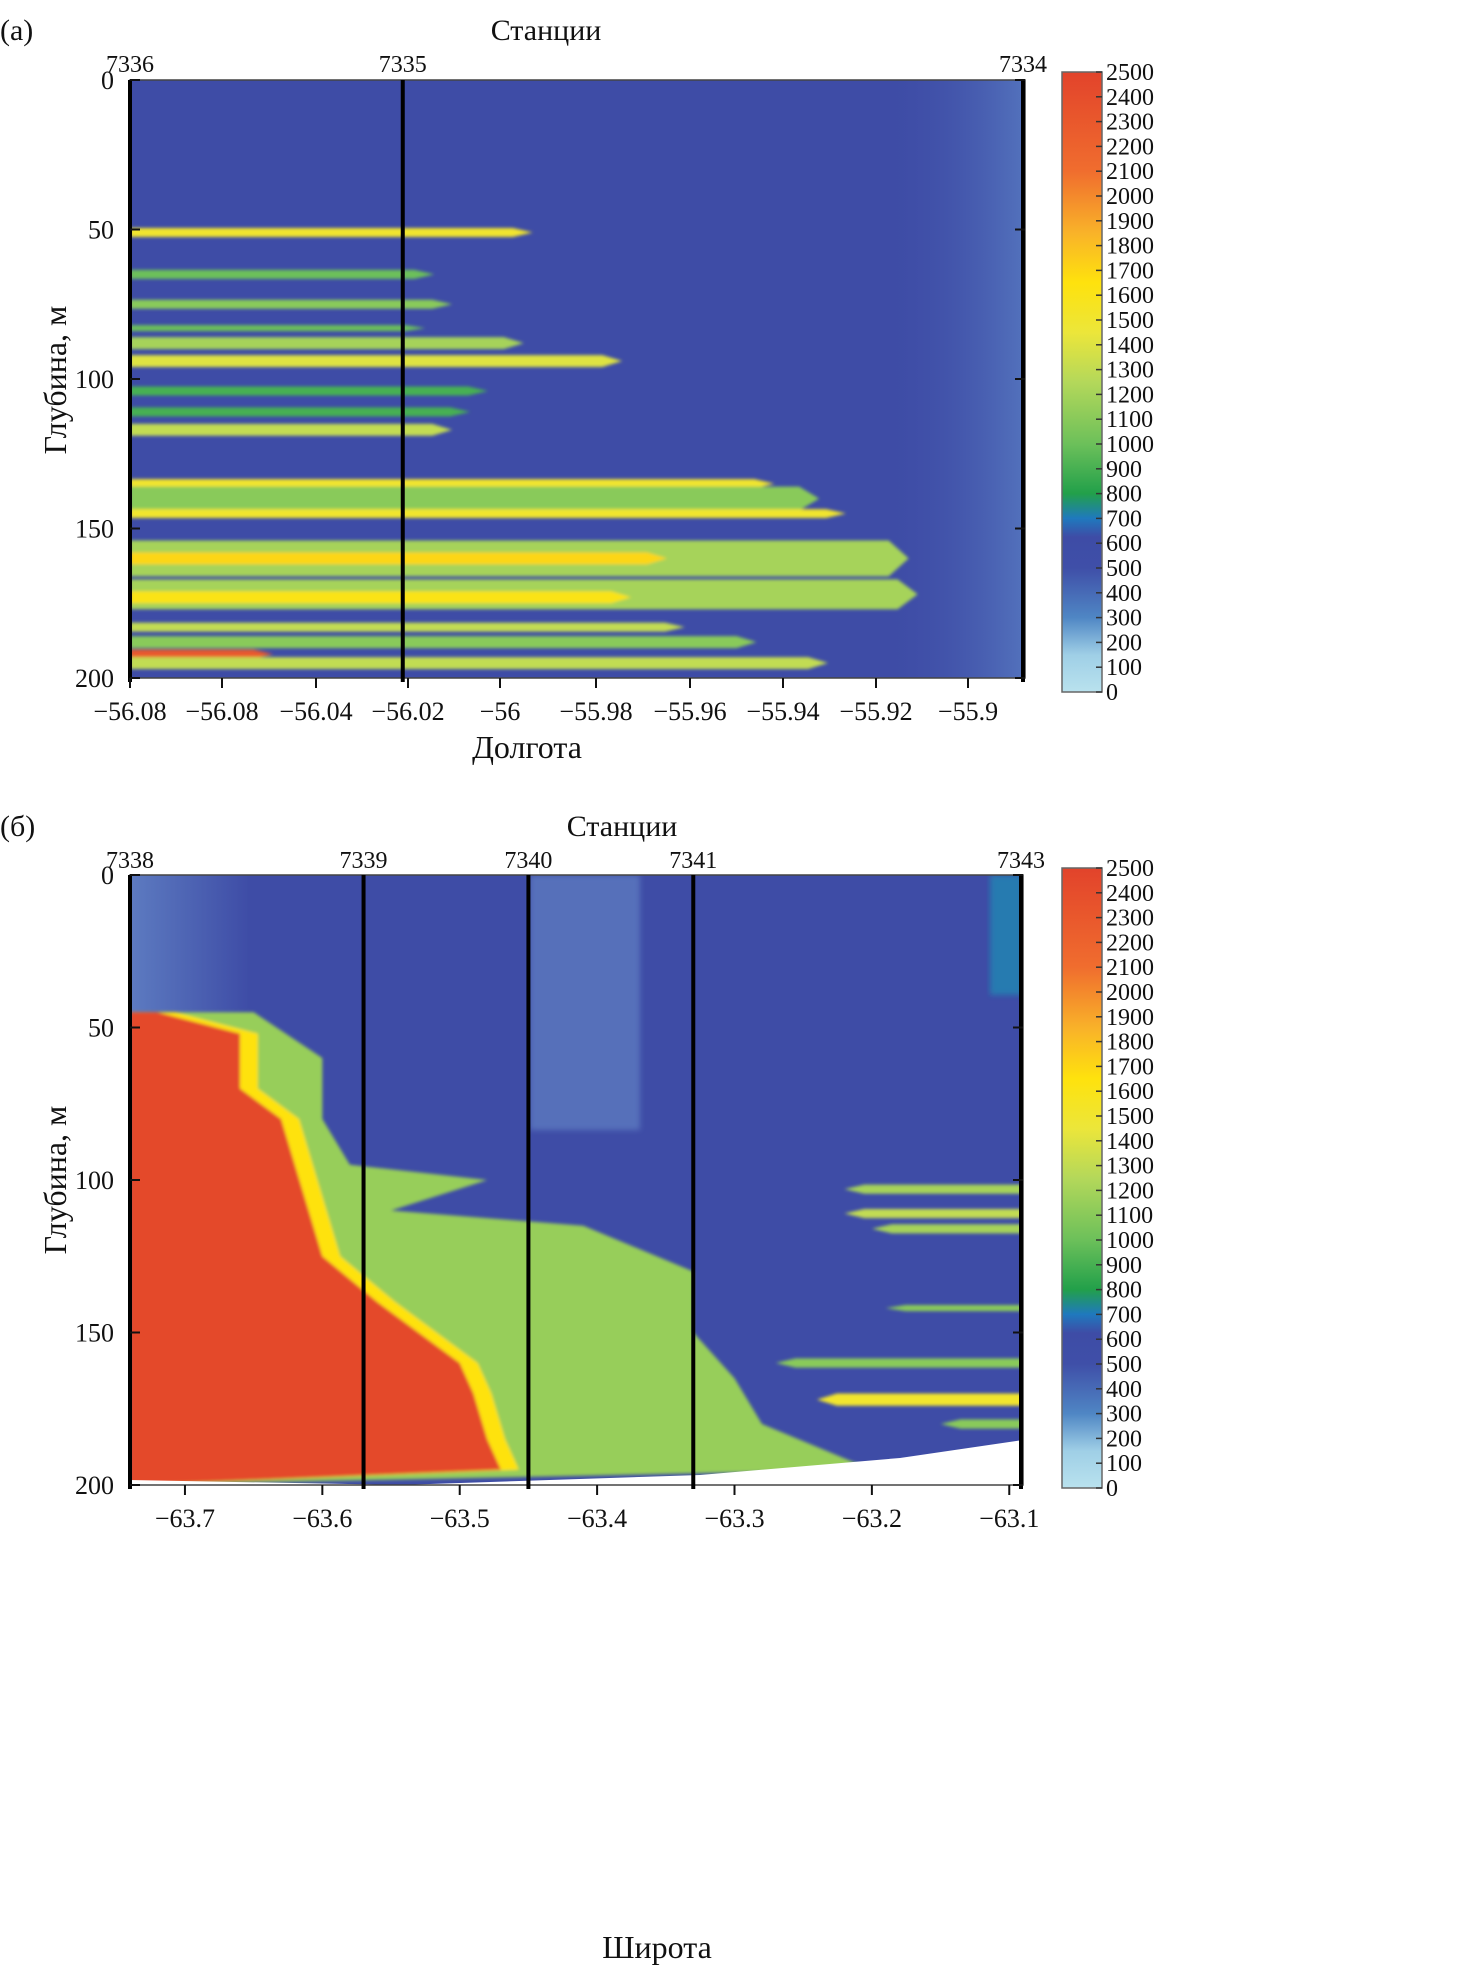 The image size is (1466, 1966). What do you see at coordinates (576, 1462) in the screenshot?
I see `panel-b-bottom-mask` at bounding box center [576, 1462].